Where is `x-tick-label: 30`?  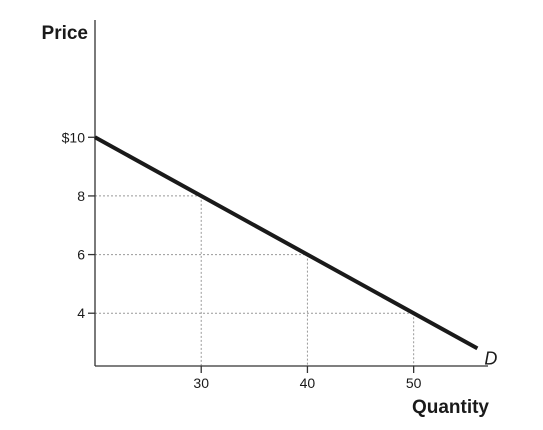
x-tick-label: 30 is located at coordinates (201, 383).